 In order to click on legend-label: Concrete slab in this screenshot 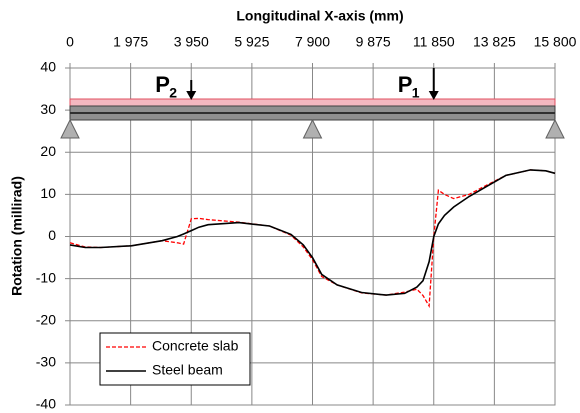, I will do `click(195, 346)`.